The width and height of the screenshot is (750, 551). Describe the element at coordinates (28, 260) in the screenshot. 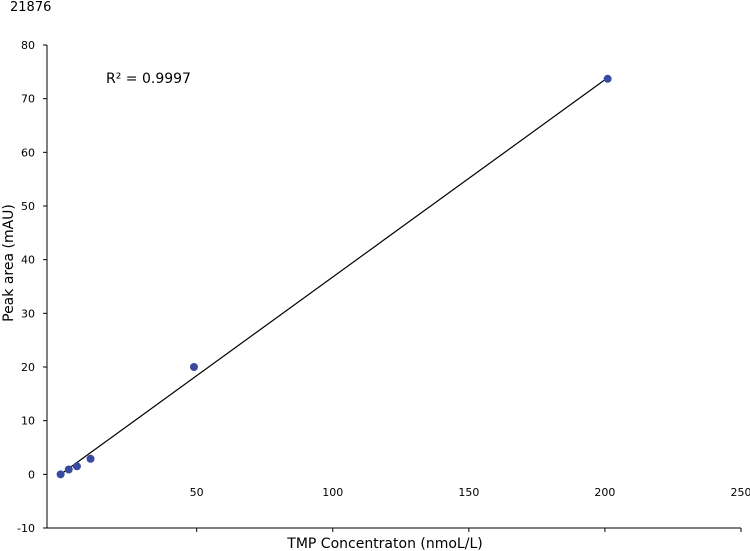

I see `y-tick-label: 40` at that location.